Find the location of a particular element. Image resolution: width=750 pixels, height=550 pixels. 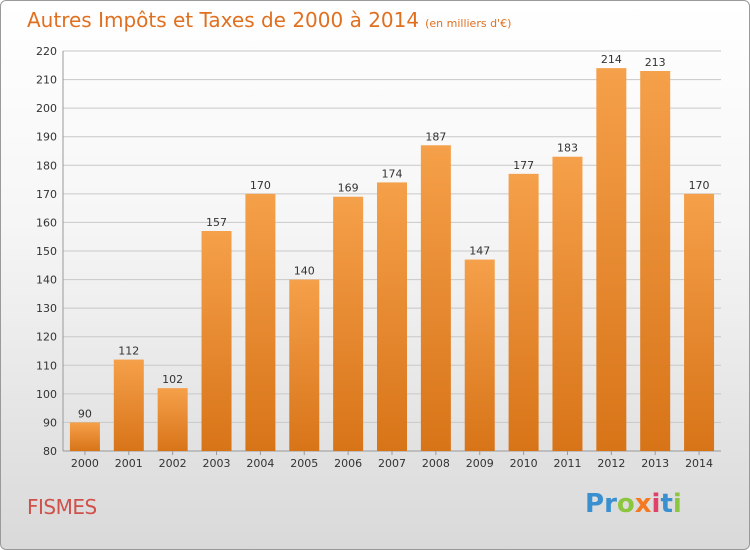

bar-value-label: 213 is located at coordinates (655, 62).